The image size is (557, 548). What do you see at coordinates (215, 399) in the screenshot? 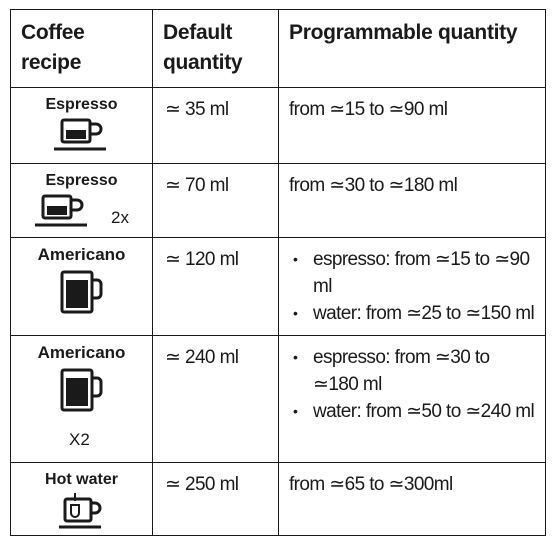
I see `default-quantity: ≃ 240 ml` at bounding box center [215, 399].